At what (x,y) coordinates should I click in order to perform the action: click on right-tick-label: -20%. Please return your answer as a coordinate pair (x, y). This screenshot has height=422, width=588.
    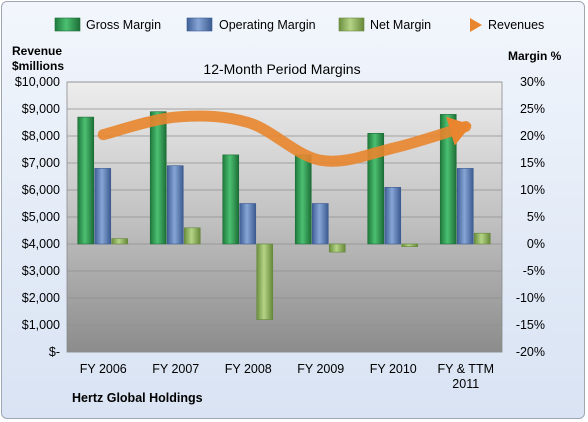
    Looking at the image, I should click on (530, 352).